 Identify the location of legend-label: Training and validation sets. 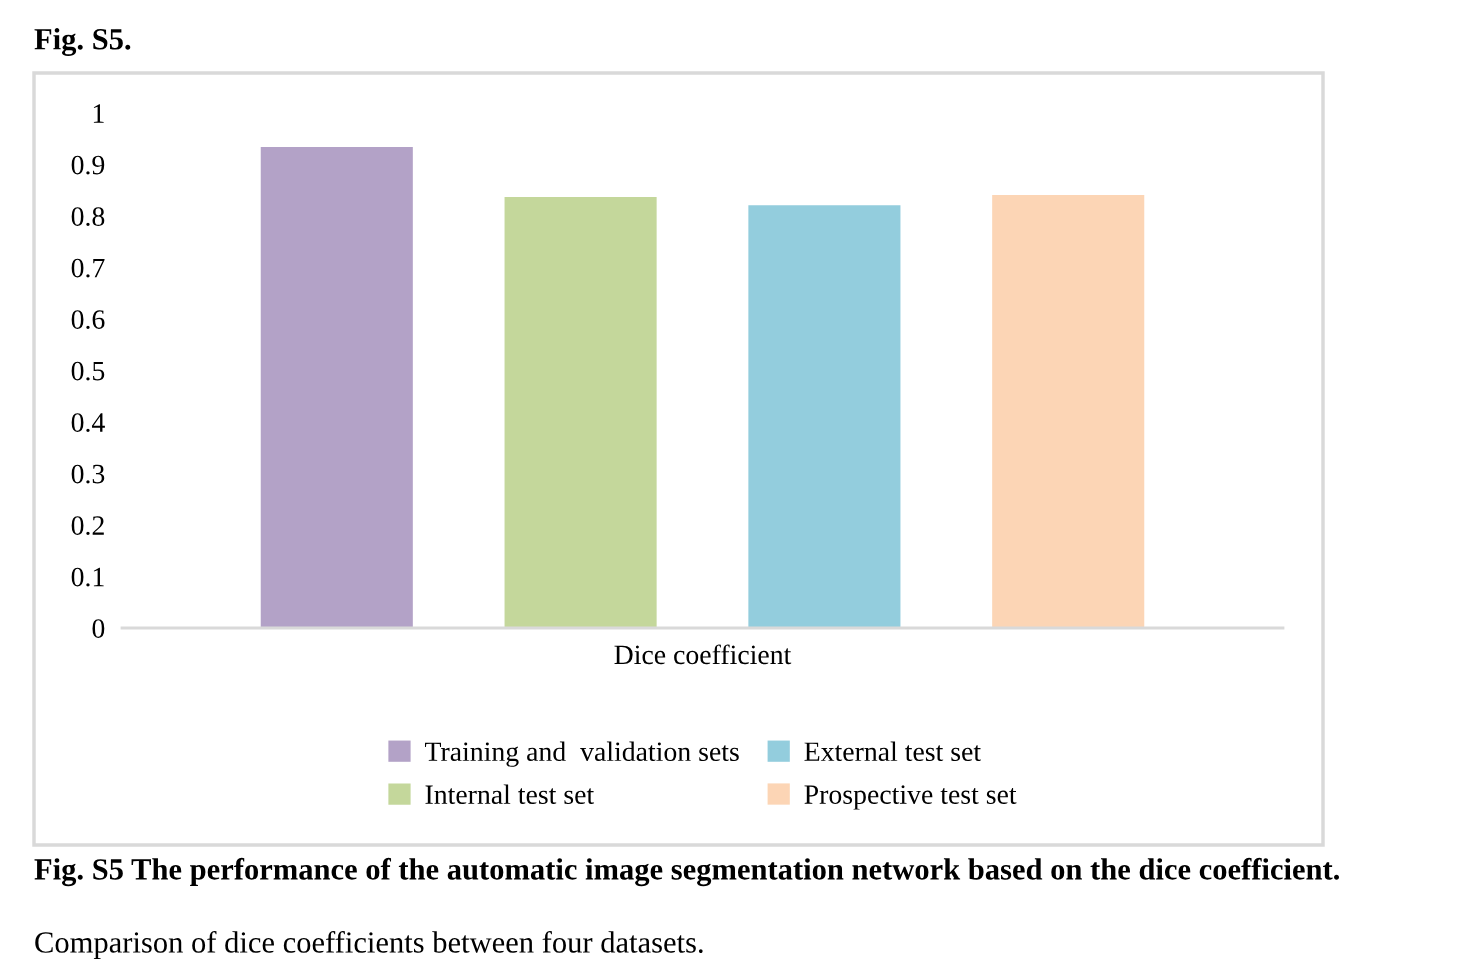
(581, 754).